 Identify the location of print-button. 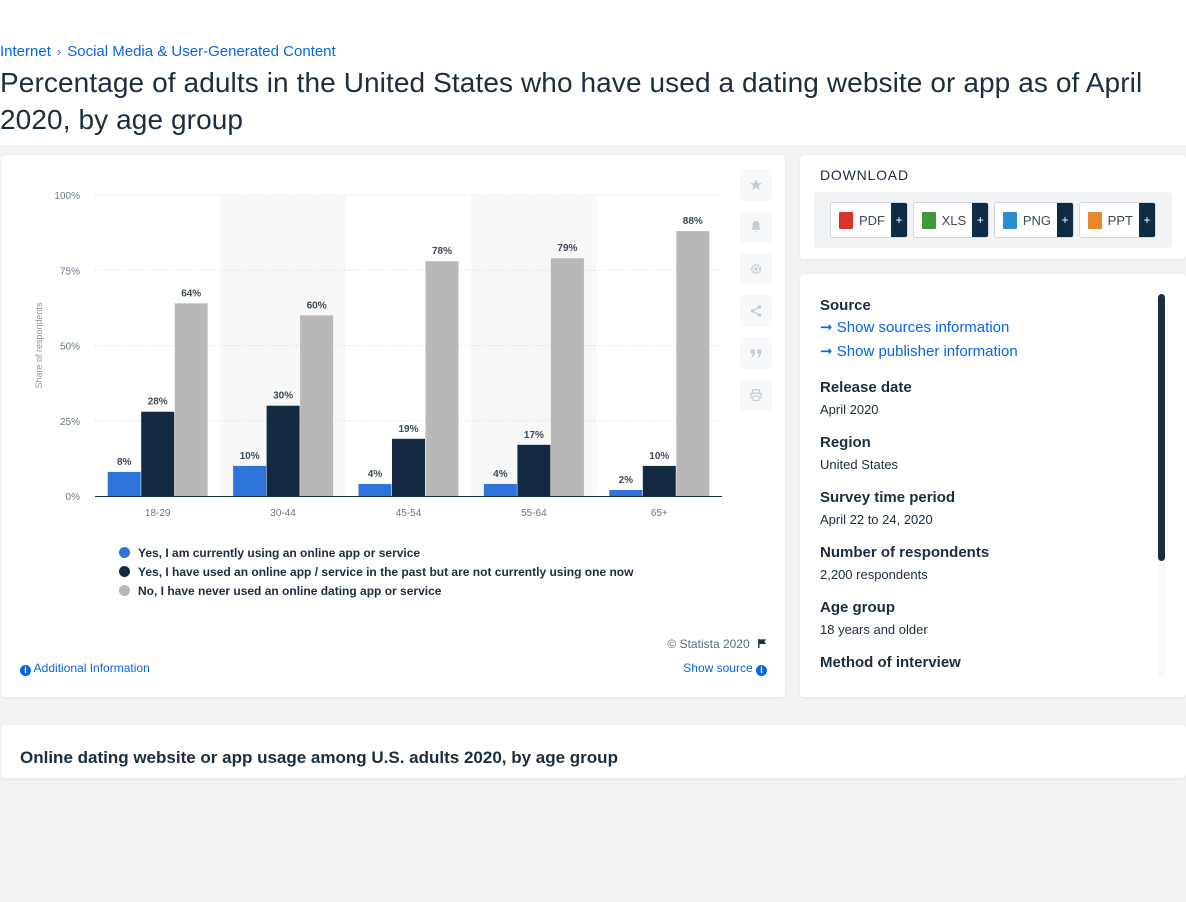
(756, 395).